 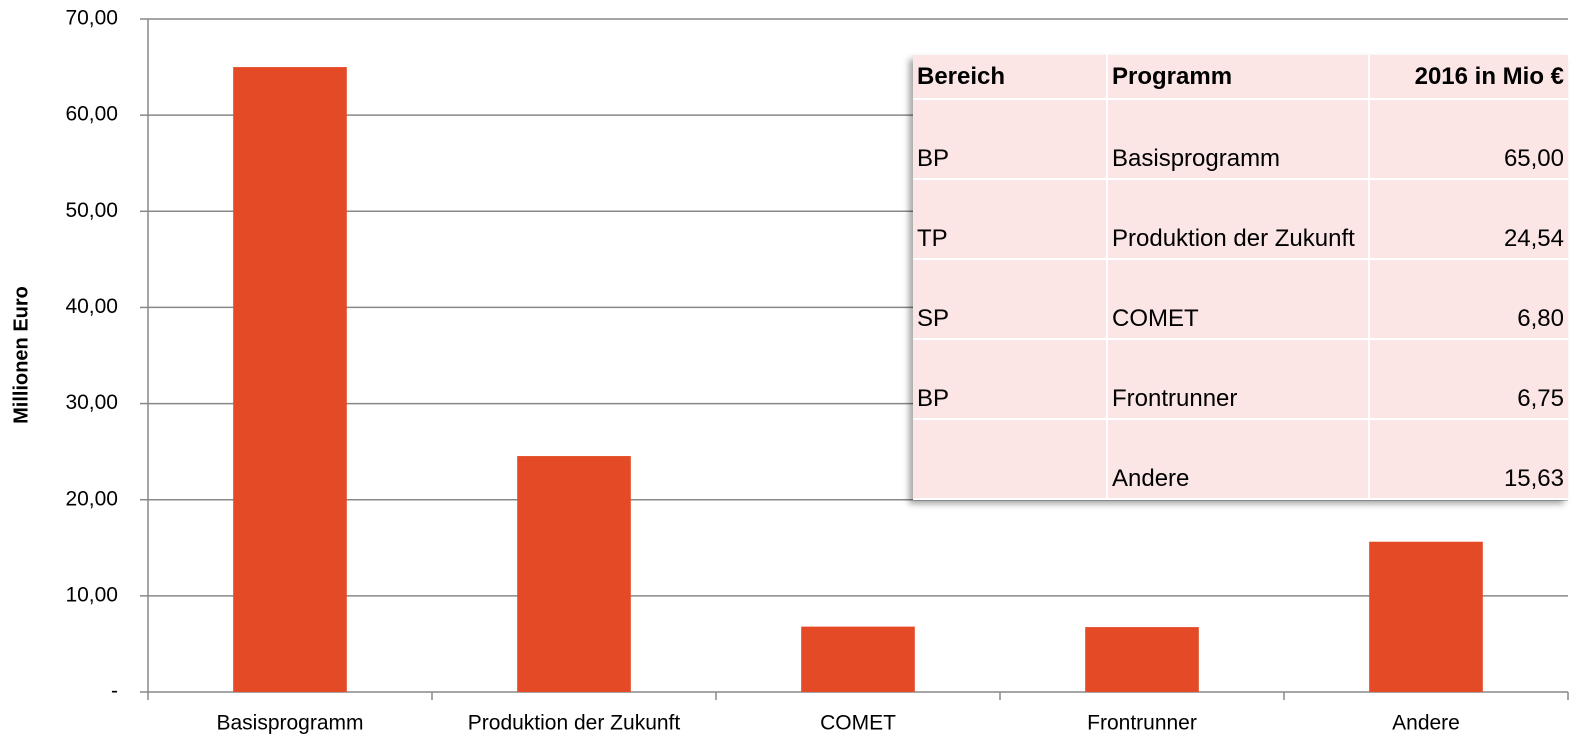 I want to click on y-axis-title: Millionen Euro, so click(x=21, y=355).